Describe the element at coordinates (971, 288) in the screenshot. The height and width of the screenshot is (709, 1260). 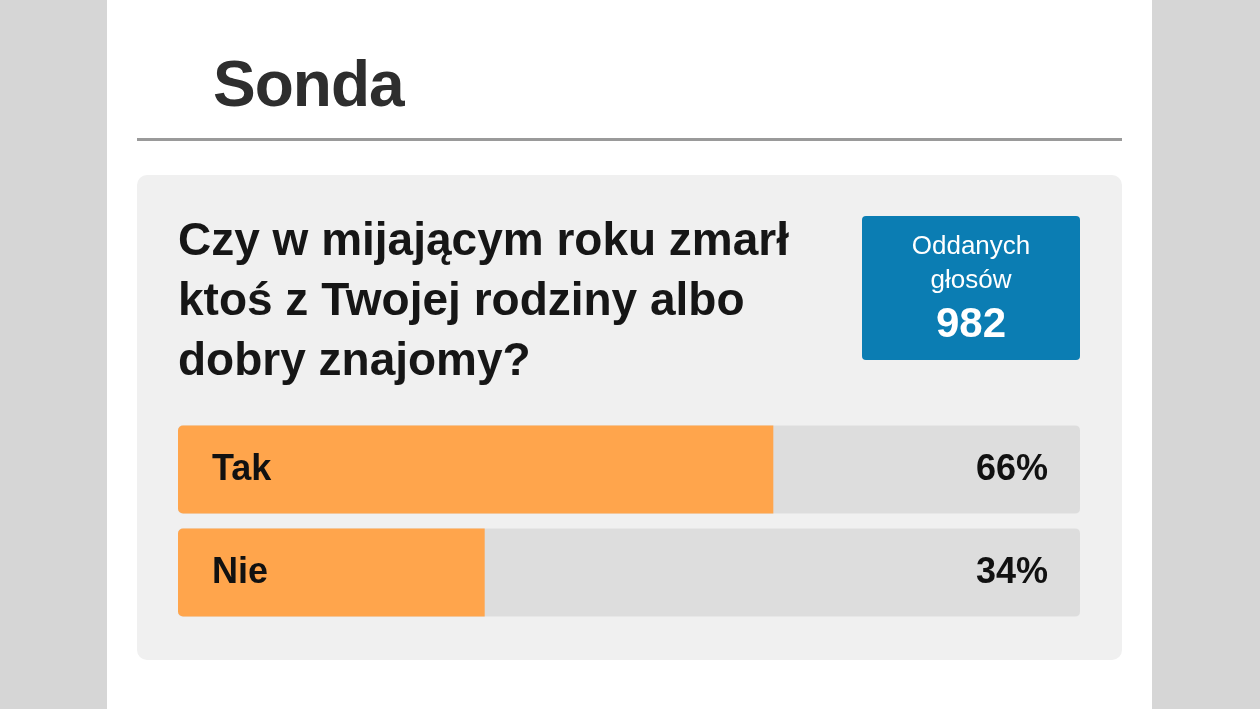
I see `info-box: Oddanych głosów 982` at that location.